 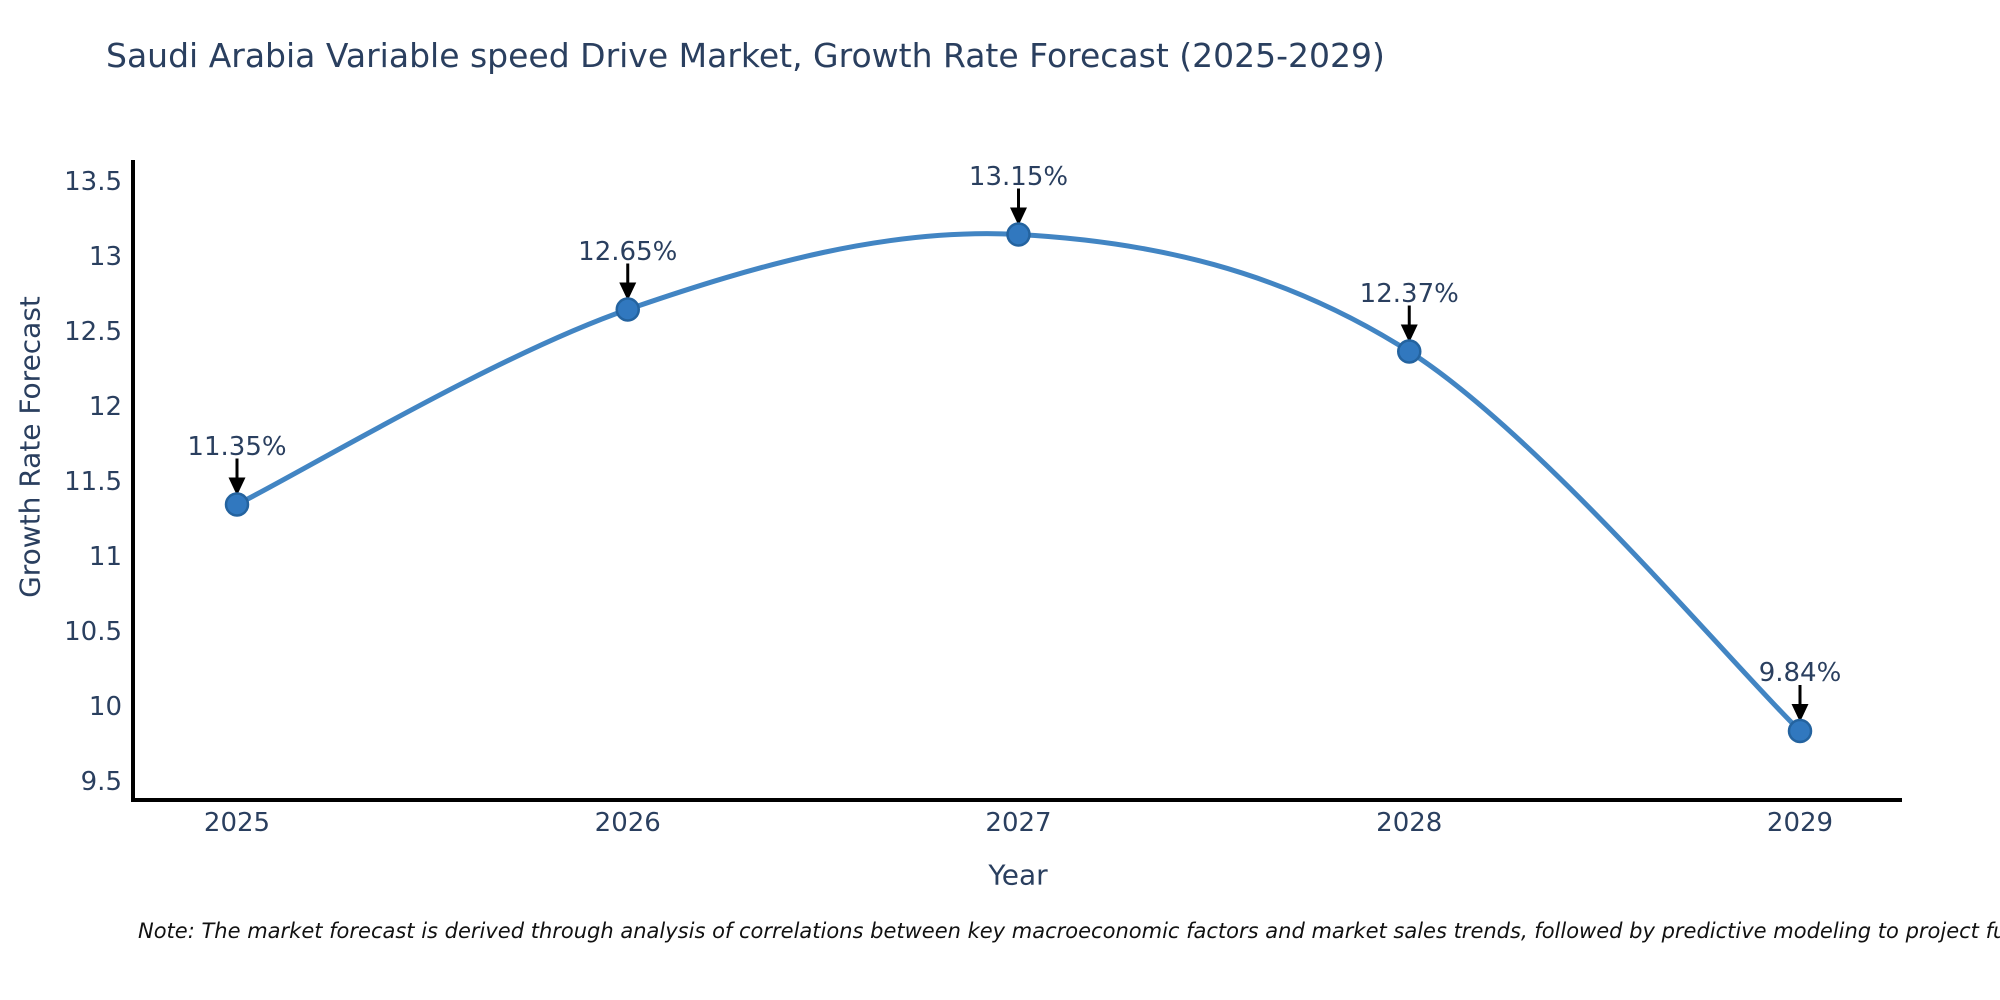 I want to click on y-tick-label: 10.5, so click(x=93, y=632).